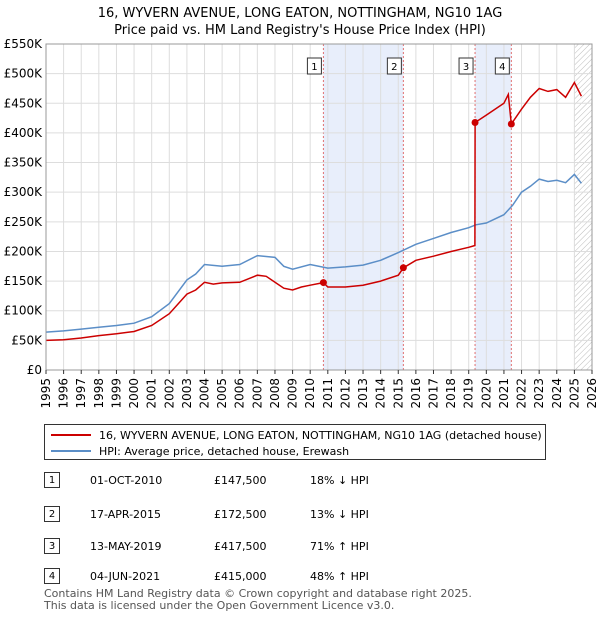 The width and height of the screenshot is (600, 620). What do you see at coordinates (64, 393) in the screenshot?
I see `x-tick-label: 1996` at bounding box center [64, 393].